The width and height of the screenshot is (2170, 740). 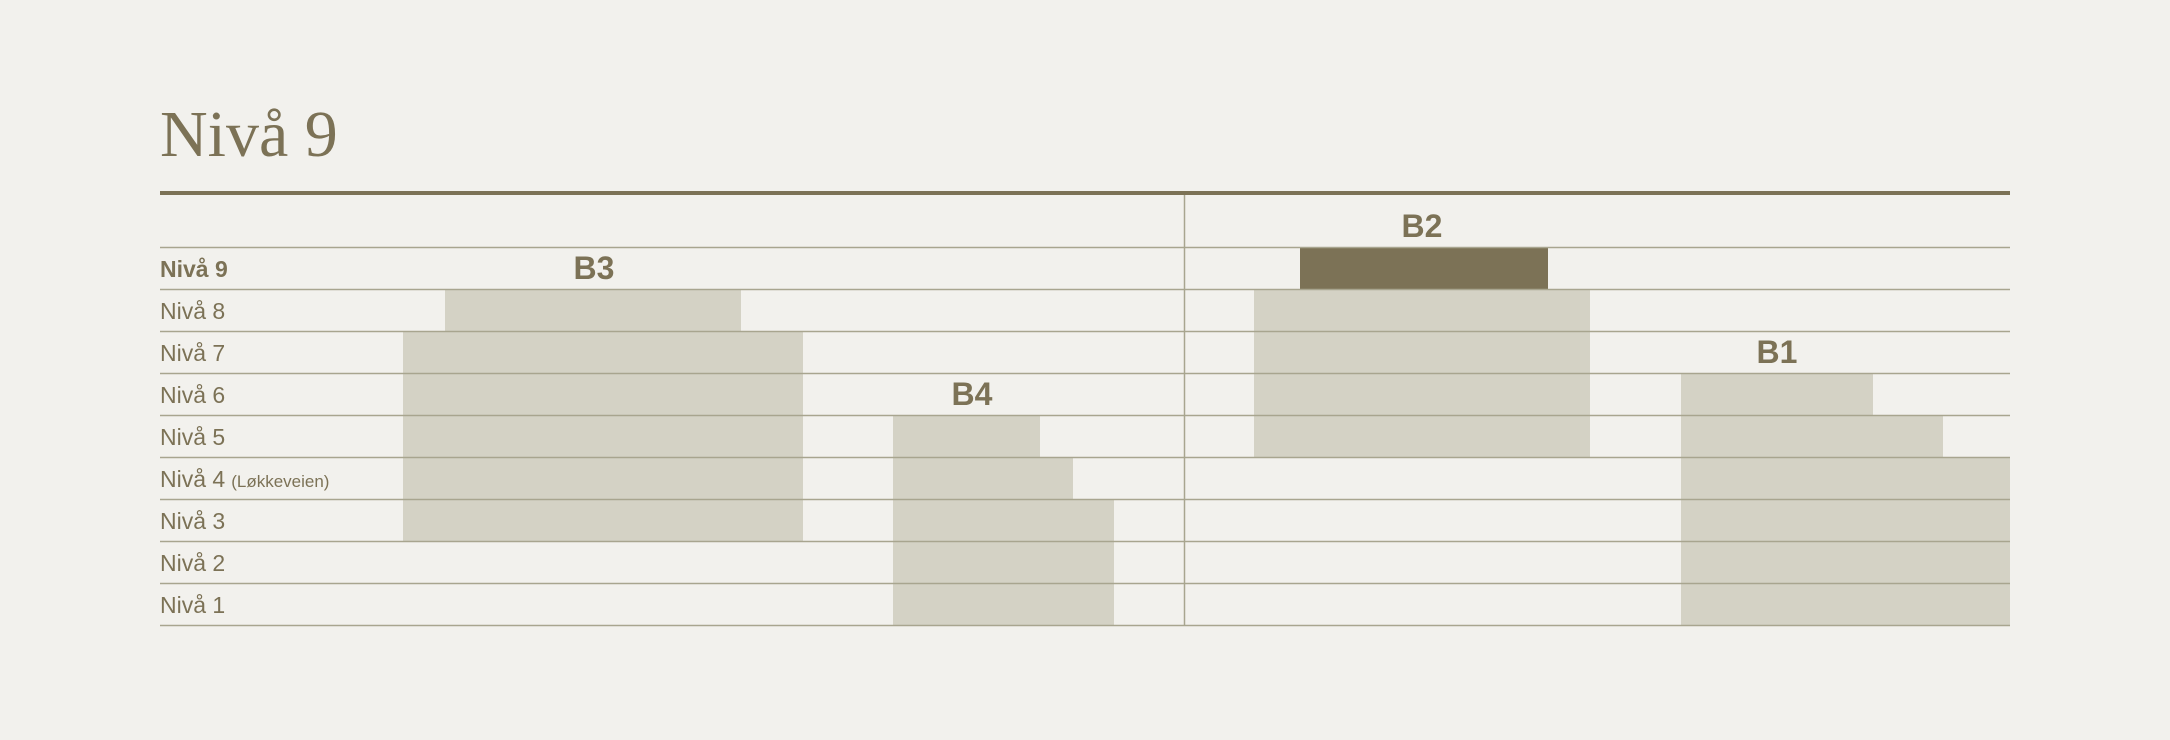 I want to click on level-label-text: Nivå 4, so click(x=193, y=479).